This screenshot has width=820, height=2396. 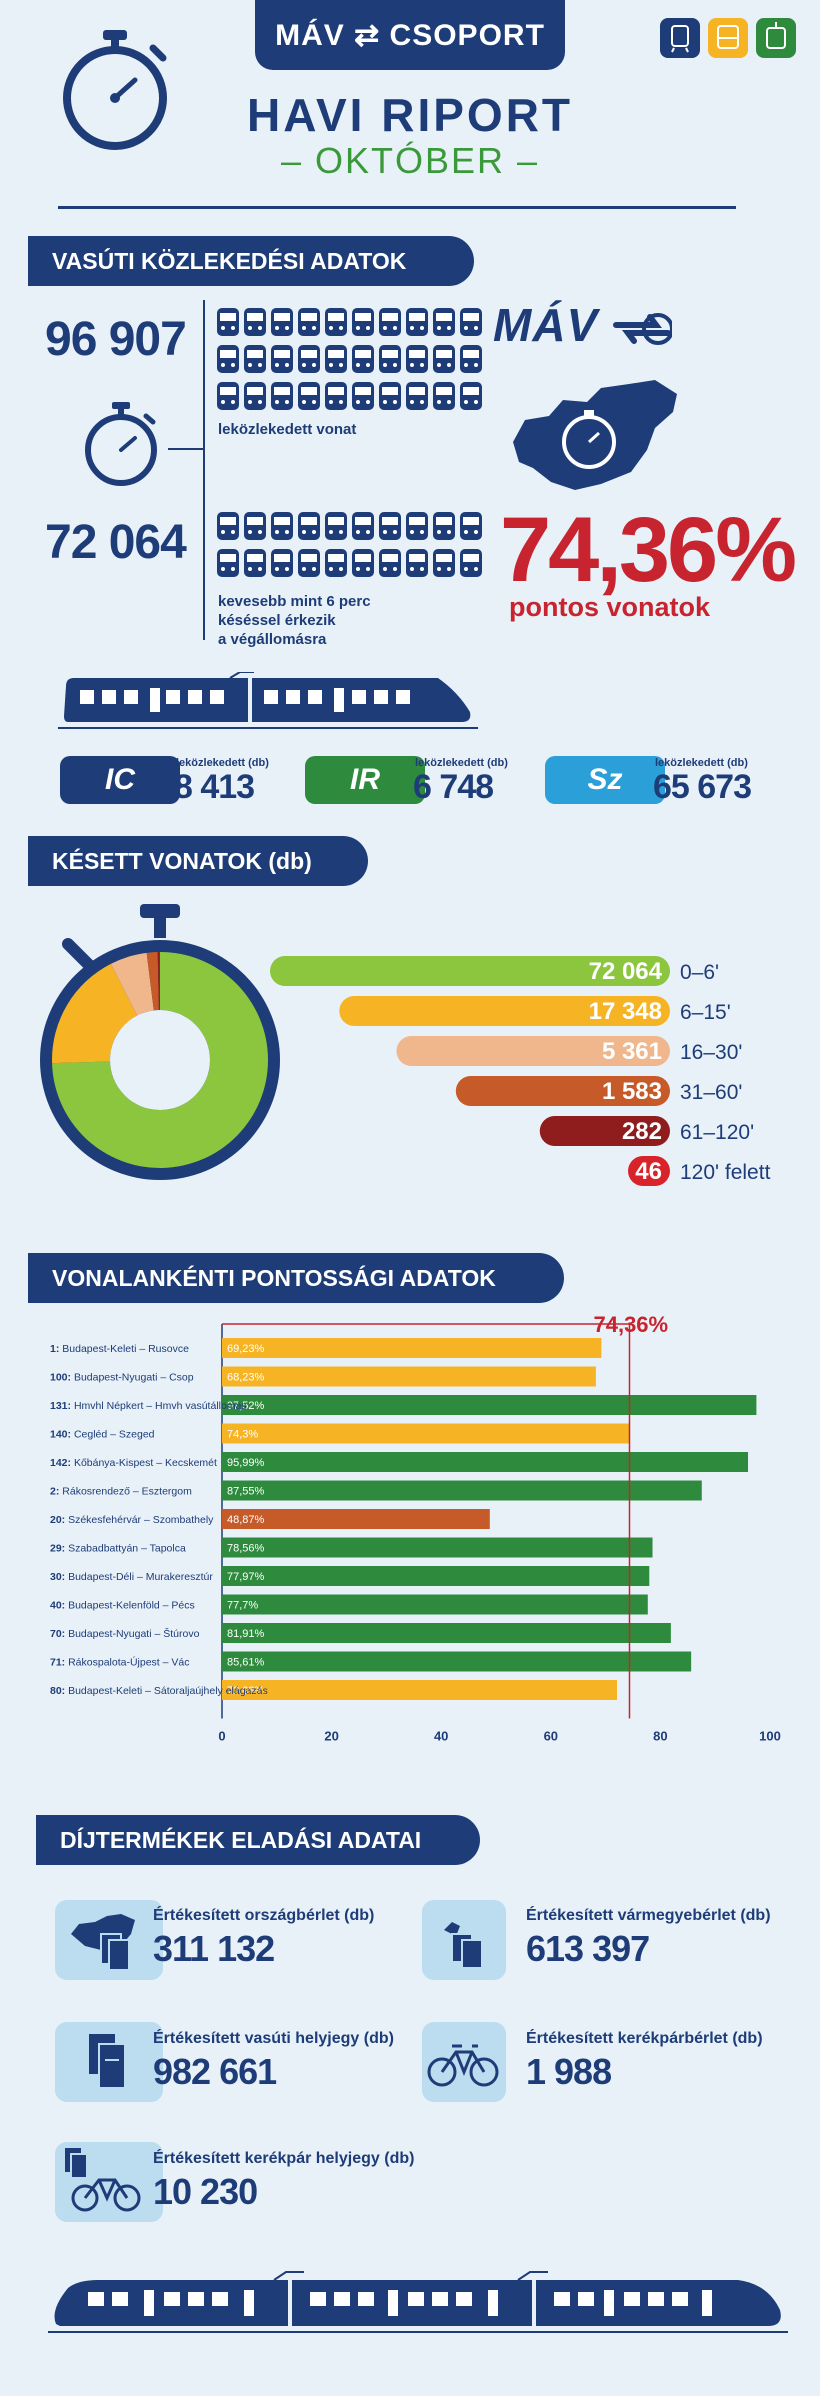 I want to click on page-title: HAVI RIPORT, so click(x=410, y=115).